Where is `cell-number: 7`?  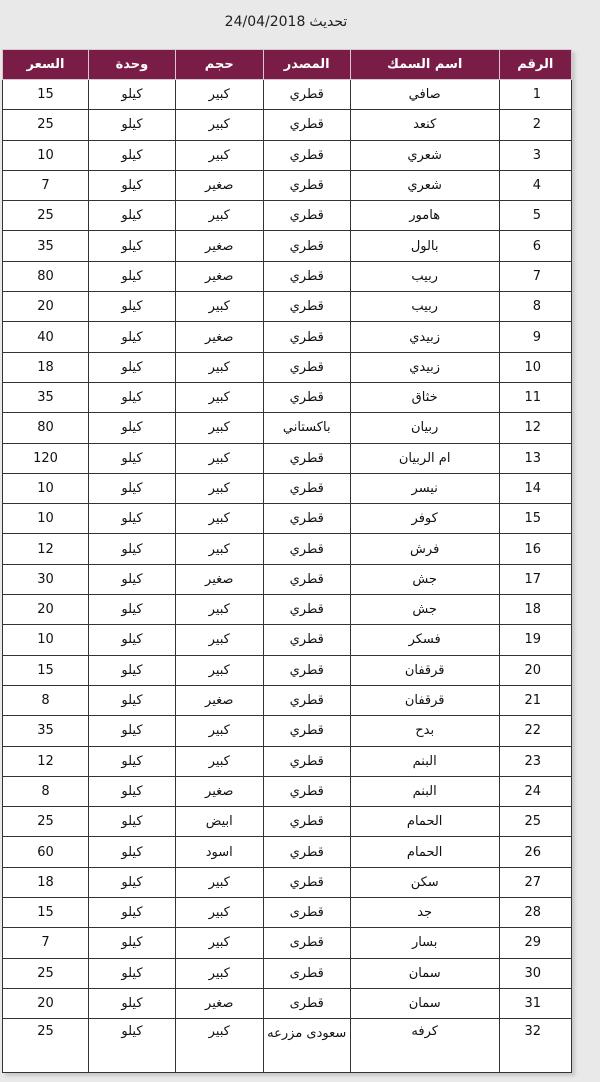
cell-number: 7 is located at coordinates (535, 276).